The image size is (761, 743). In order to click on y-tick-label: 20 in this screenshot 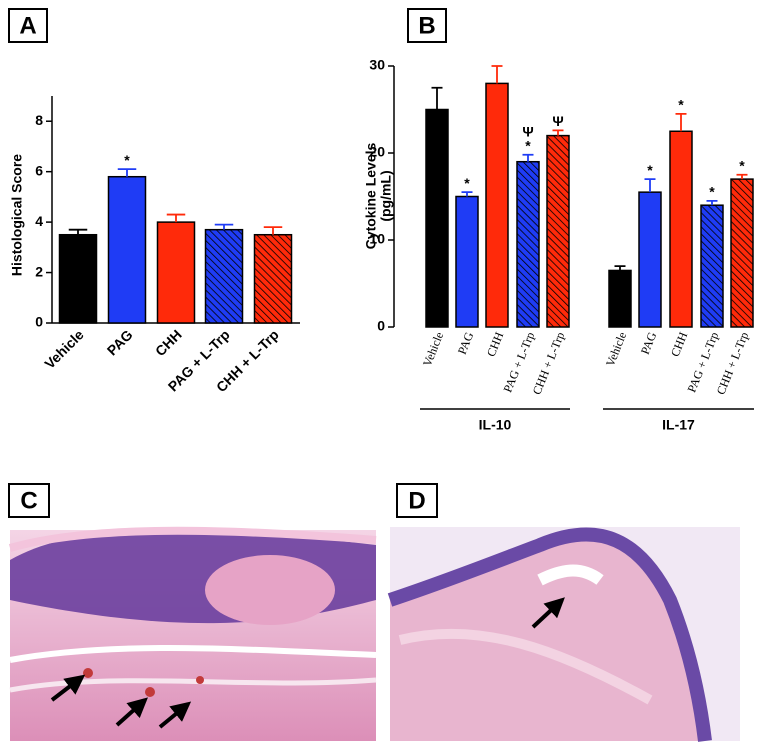, I will do `click(377, 152)`.